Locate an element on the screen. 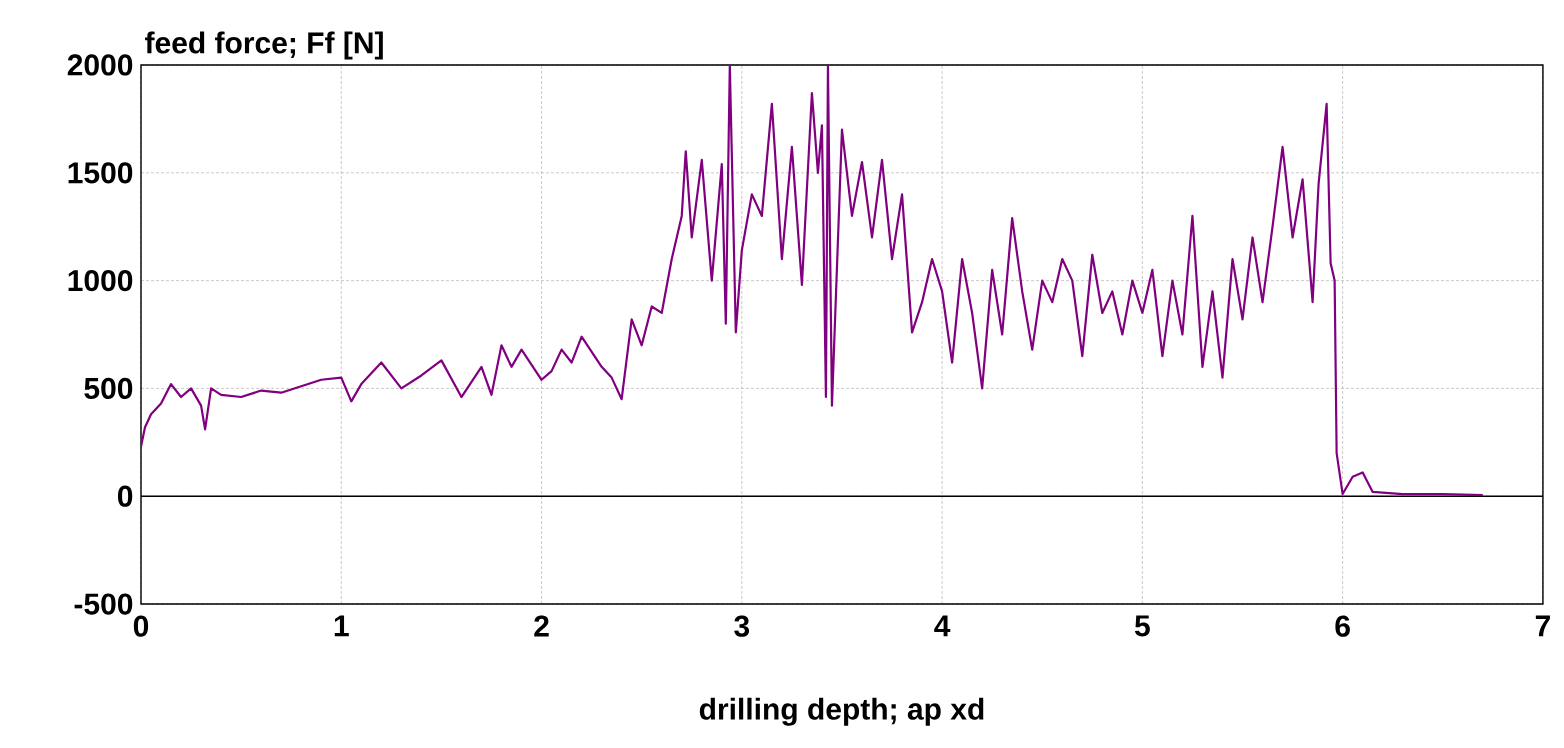  x-tick-label: 1 is located at coordinates (341, 626).